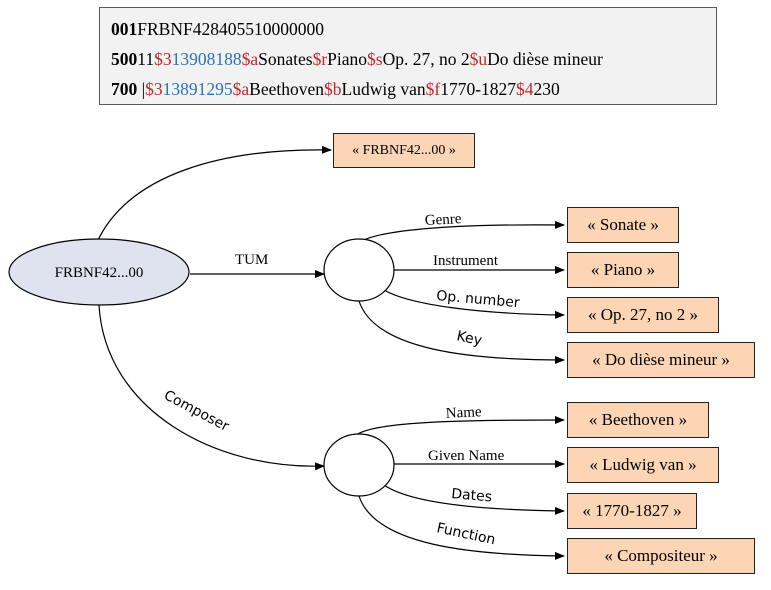 The width and height of the screenshot is (771, 590). Describe the element at coordinates (124, 59) in the screenshot. I see `field-tag: 500` at that location.